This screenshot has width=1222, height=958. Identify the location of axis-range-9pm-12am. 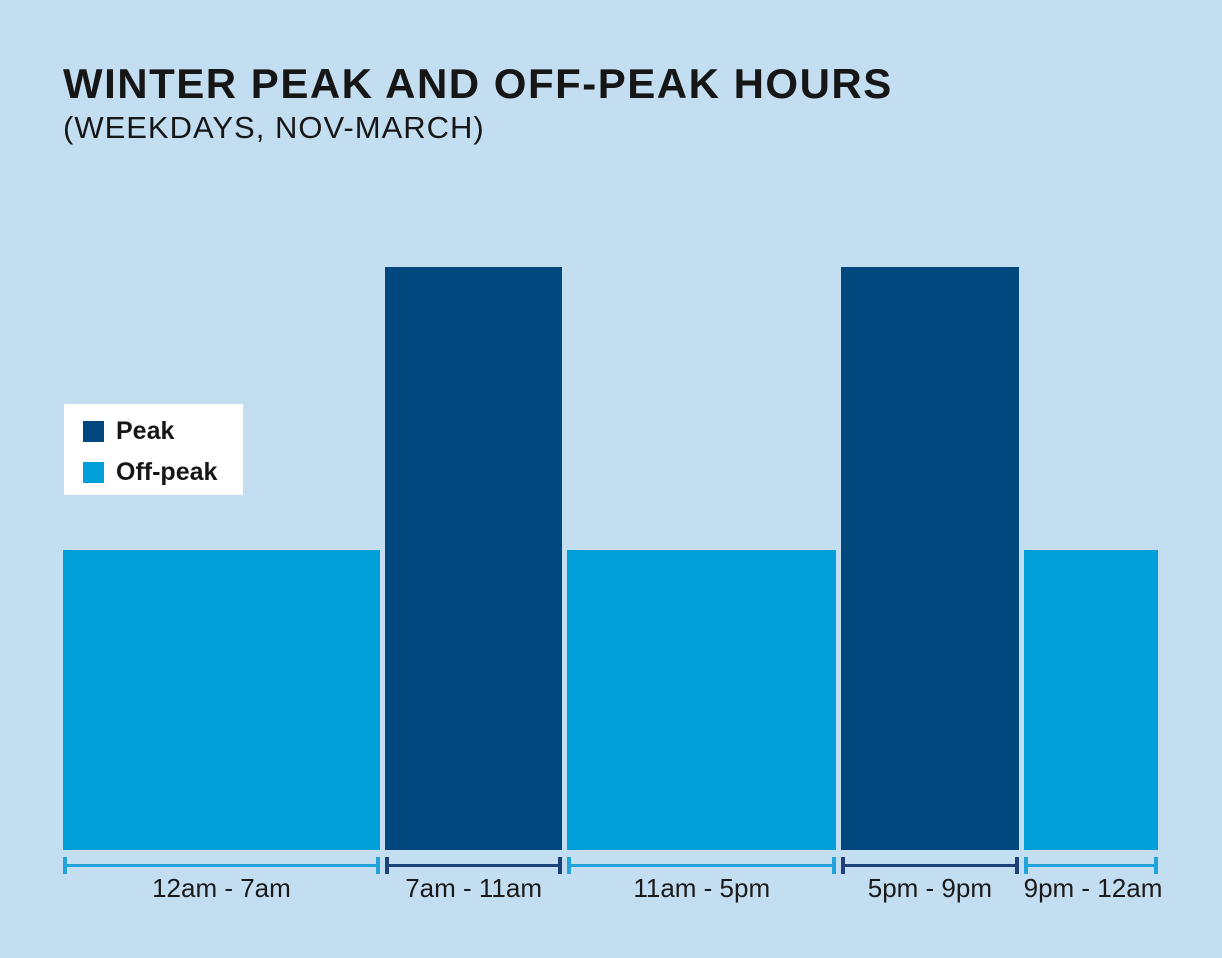
(1090, 865).